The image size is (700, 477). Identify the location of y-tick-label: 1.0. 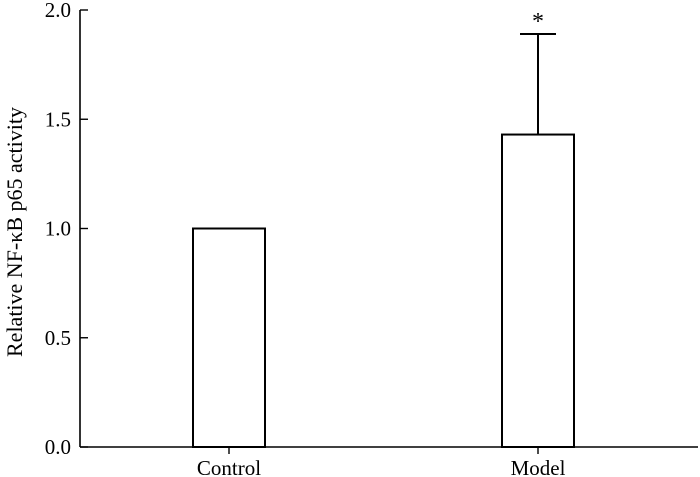
(58, 229).